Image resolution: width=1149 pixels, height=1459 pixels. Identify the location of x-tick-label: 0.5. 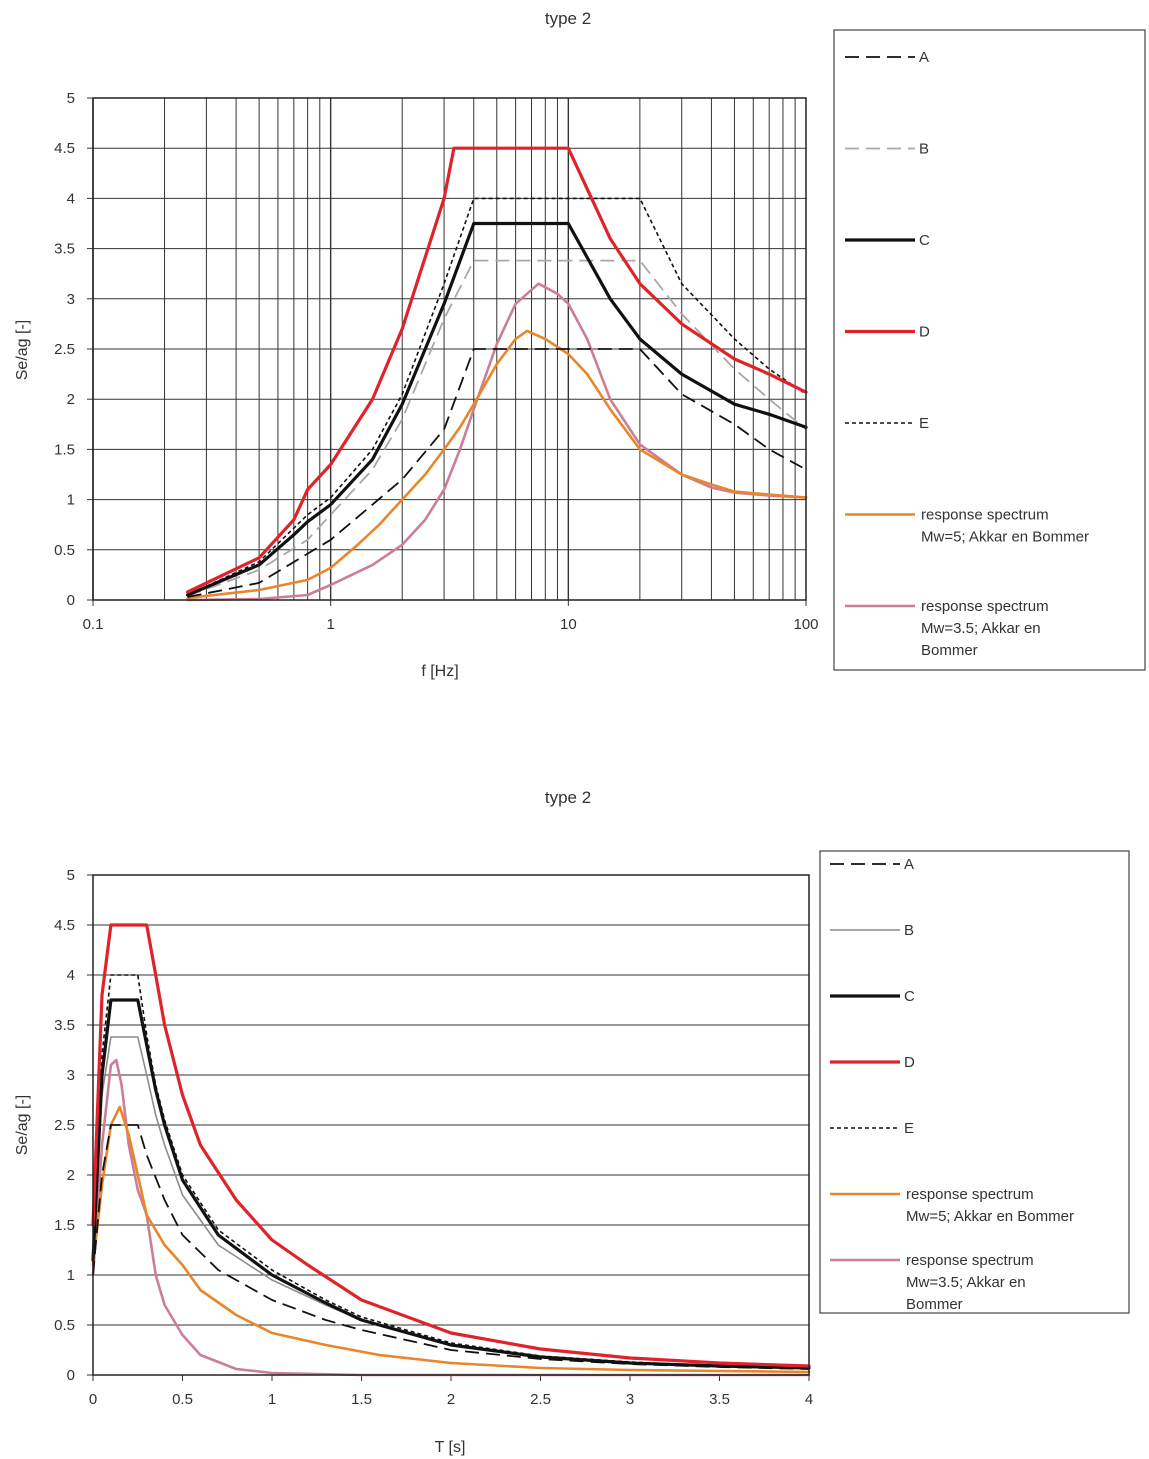
(182, 1399).